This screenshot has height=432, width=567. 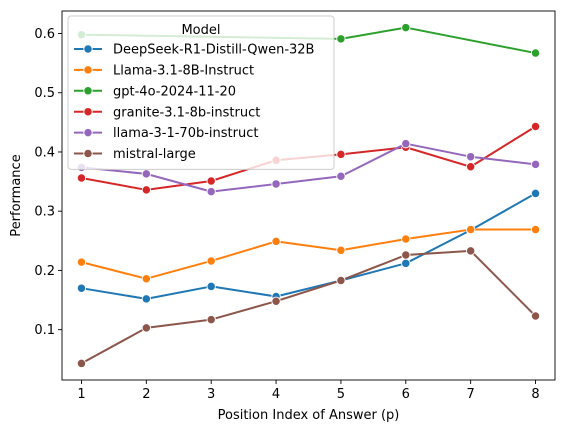 What do you see at coordinates (44, 34) in the screenshot?
I see `y-tick-label: 0.6` at bounding box center [44, 34].